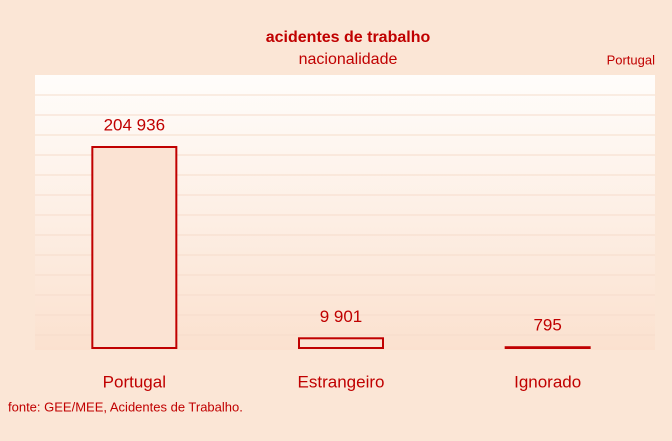  I want to click on chart-subtitle: nacionalidade, so click(348, 59).